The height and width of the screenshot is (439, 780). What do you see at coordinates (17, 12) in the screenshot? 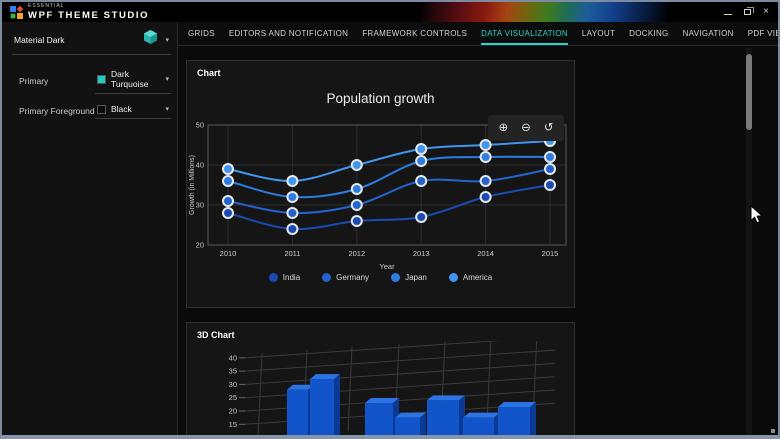
I see `syncfusion-logo-icon` at bounding box center [17, 12].